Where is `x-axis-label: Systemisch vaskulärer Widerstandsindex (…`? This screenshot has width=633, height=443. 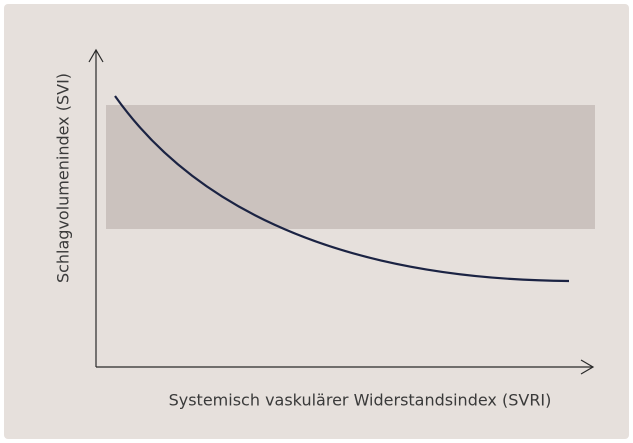 x-axis-label: Systemisch vaskulärer Widerstandsindex (… is located at coordinates (360, 400).